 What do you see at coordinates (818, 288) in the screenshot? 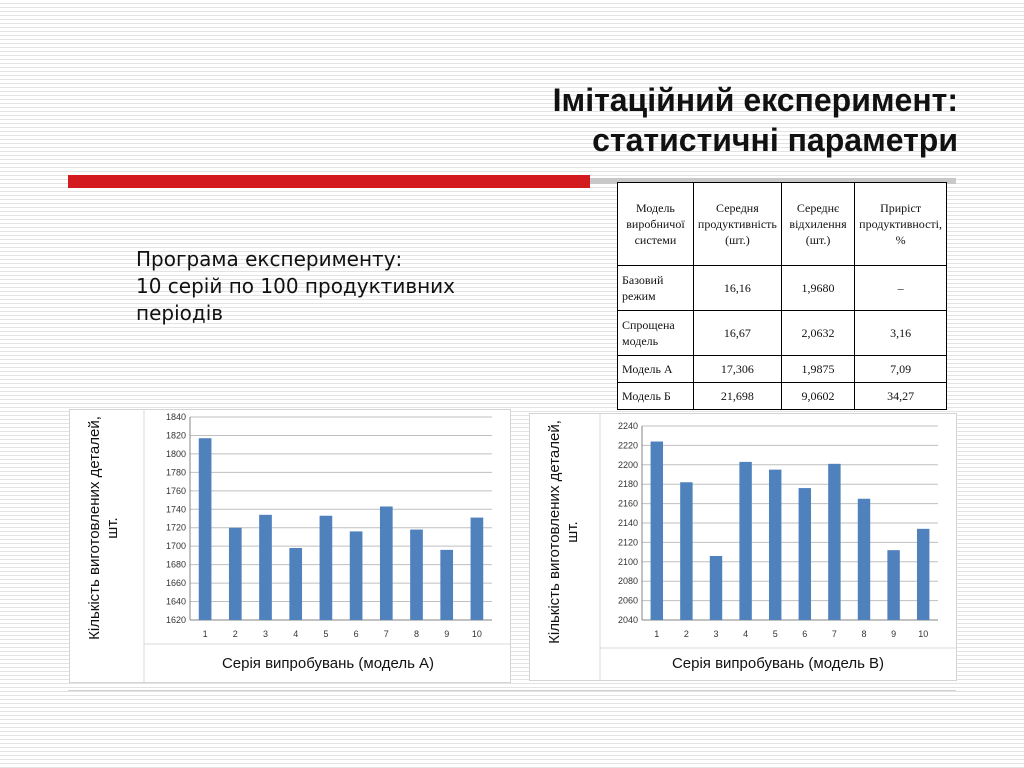
I see `table-cell: 1,9680` at bounding box center [818, 288].